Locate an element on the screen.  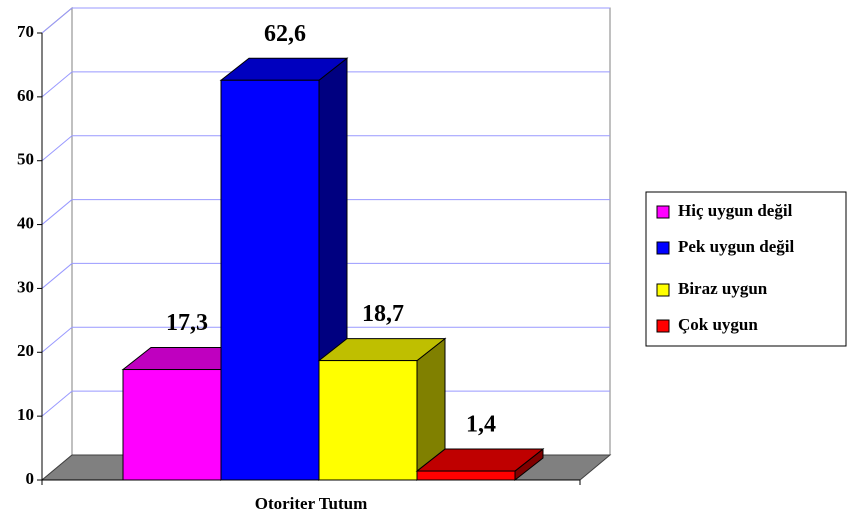
y-tick-label: 20 is located at coordinates (25, 350).